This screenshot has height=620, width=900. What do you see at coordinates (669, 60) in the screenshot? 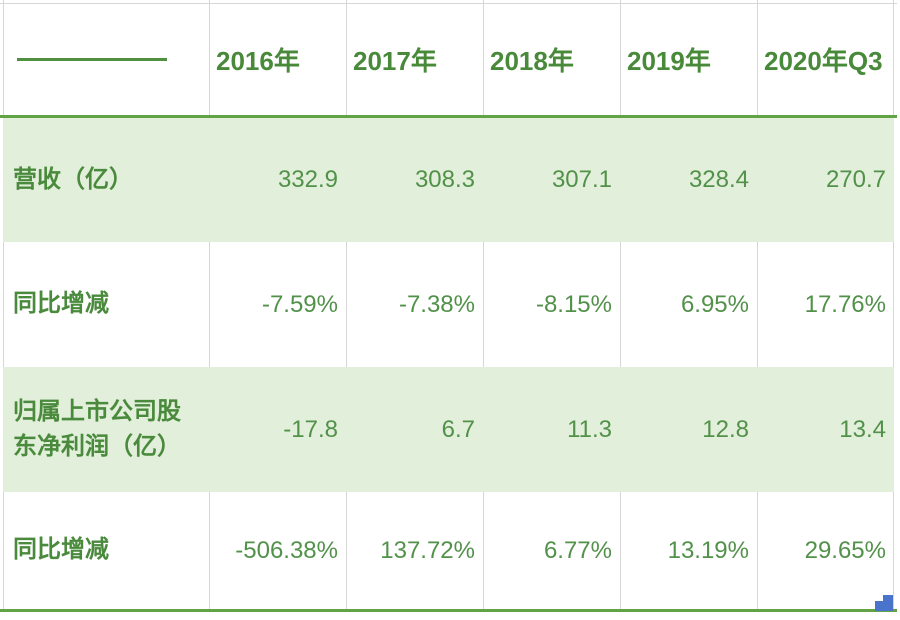
I see `column-header-2019: 2019年` at bounding box center [669, 60].